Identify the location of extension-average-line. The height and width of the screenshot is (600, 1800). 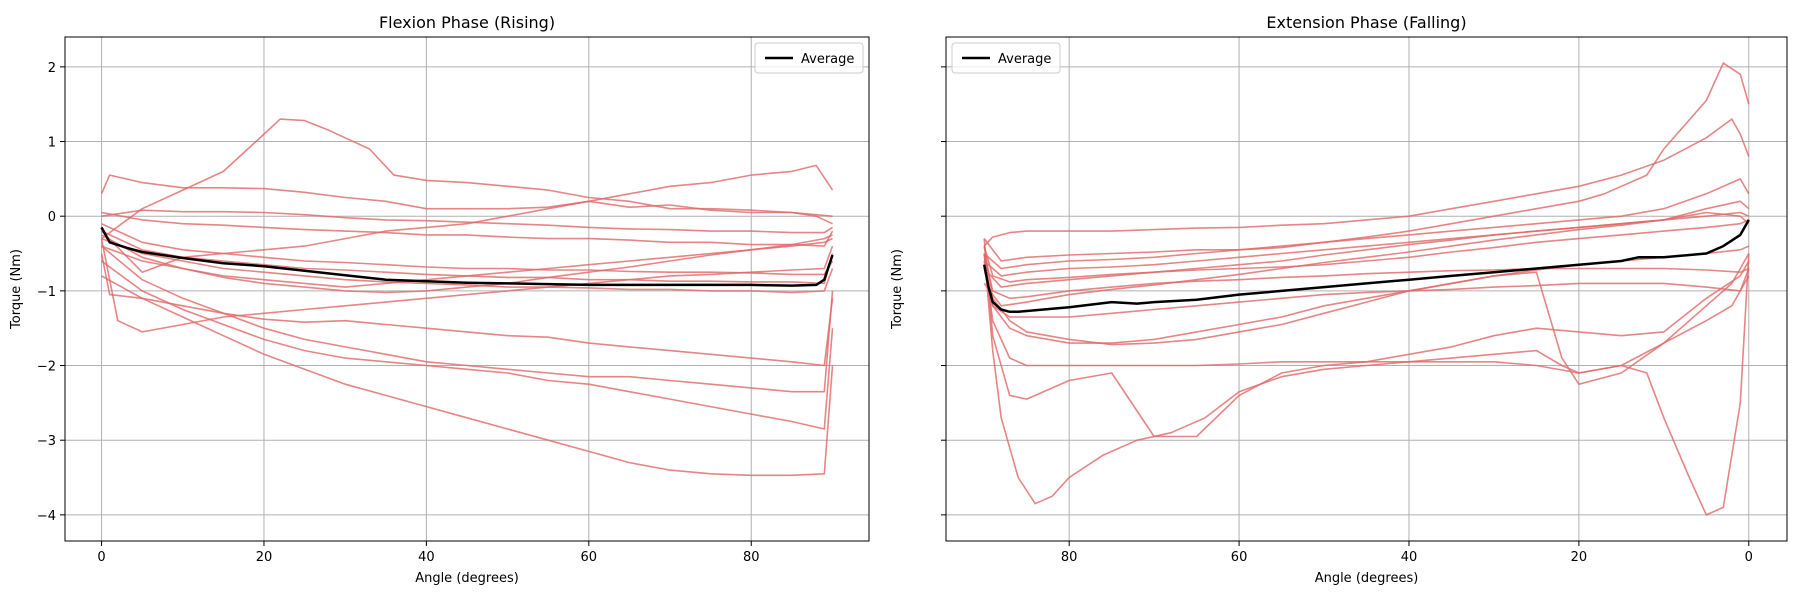
(1366, 266).